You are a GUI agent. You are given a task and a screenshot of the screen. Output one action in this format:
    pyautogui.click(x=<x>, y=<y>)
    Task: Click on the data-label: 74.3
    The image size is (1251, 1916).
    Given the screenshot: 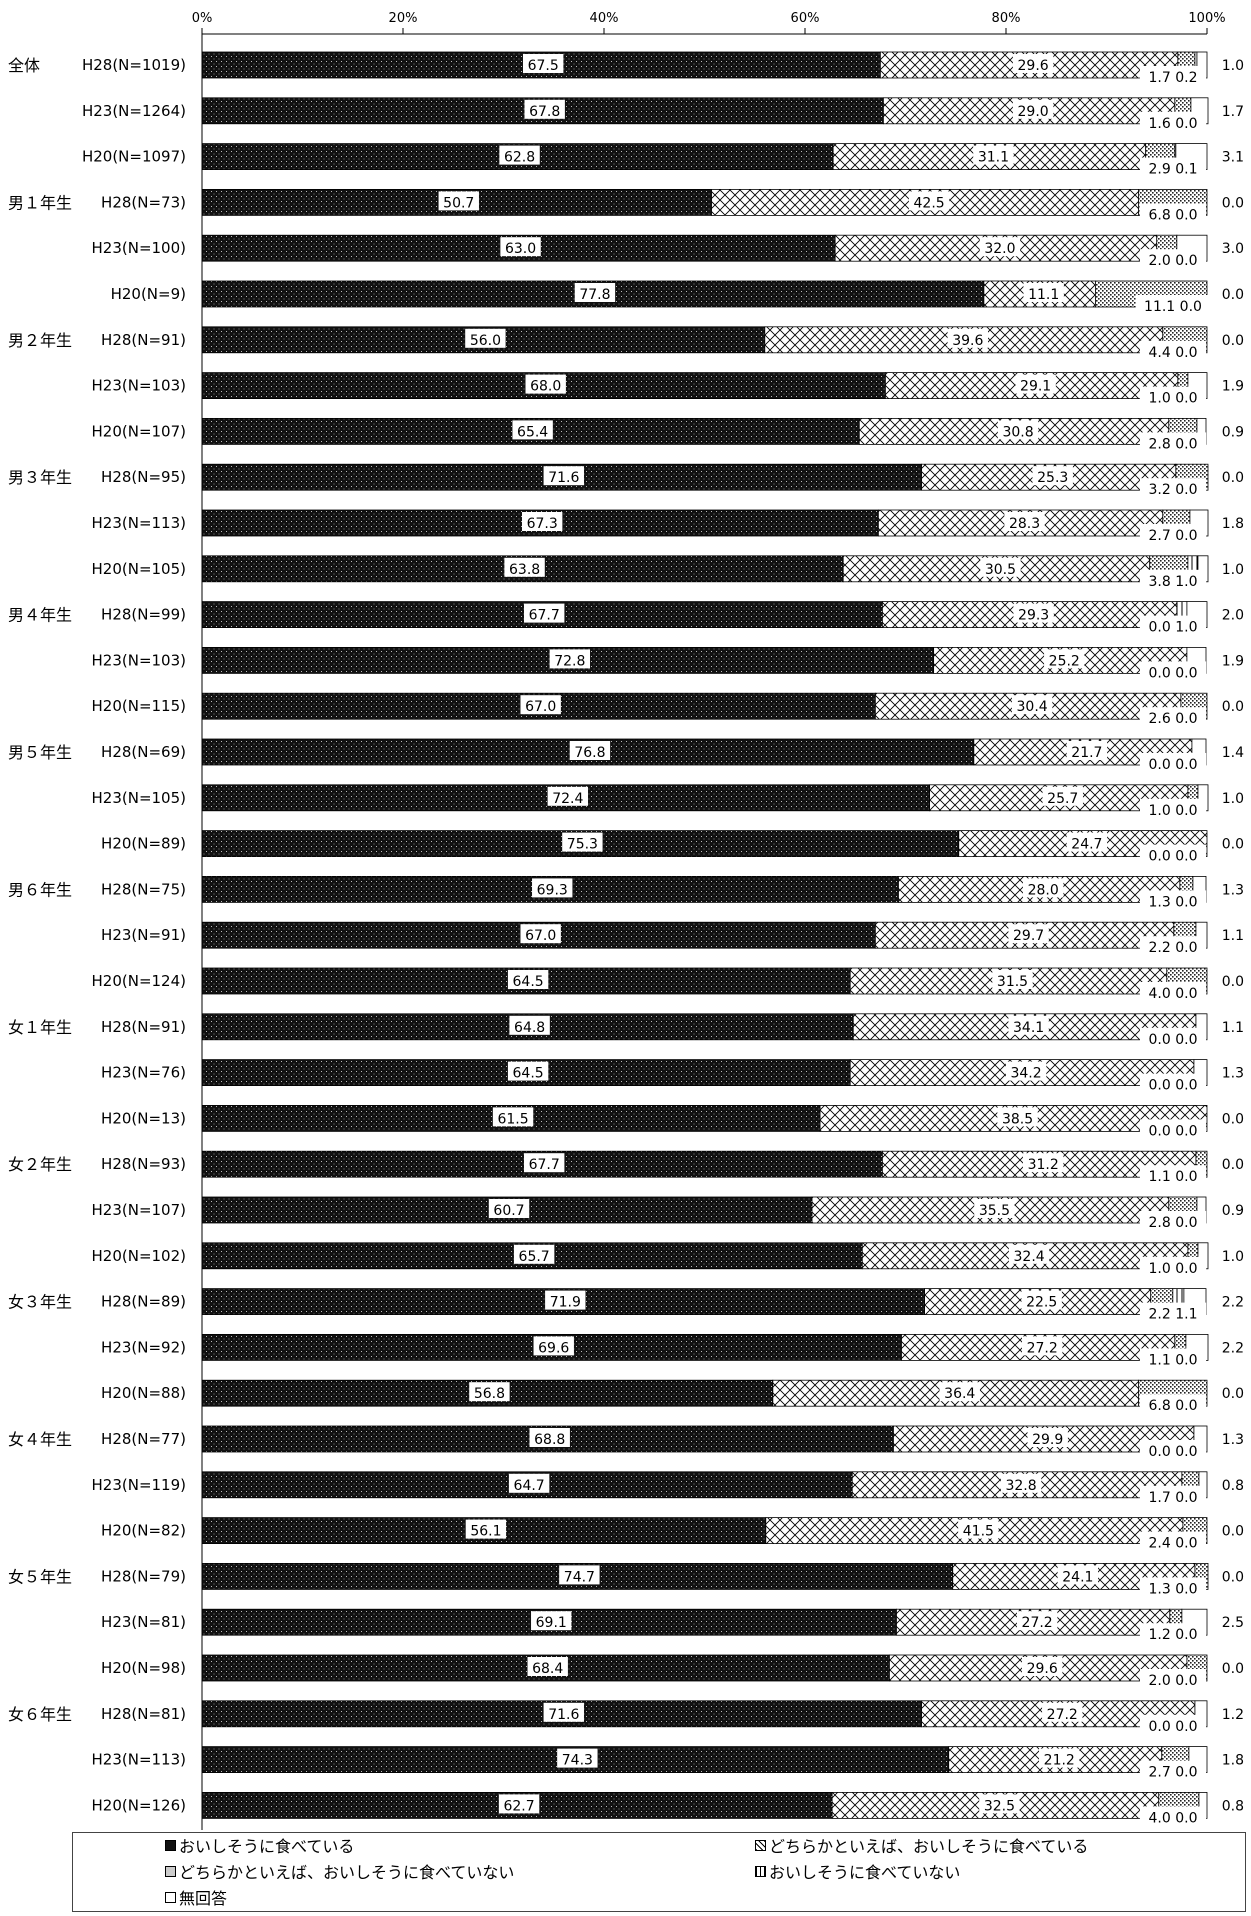 What is the action you would take?
    pyautogui.click(x=577, y=1761)
    